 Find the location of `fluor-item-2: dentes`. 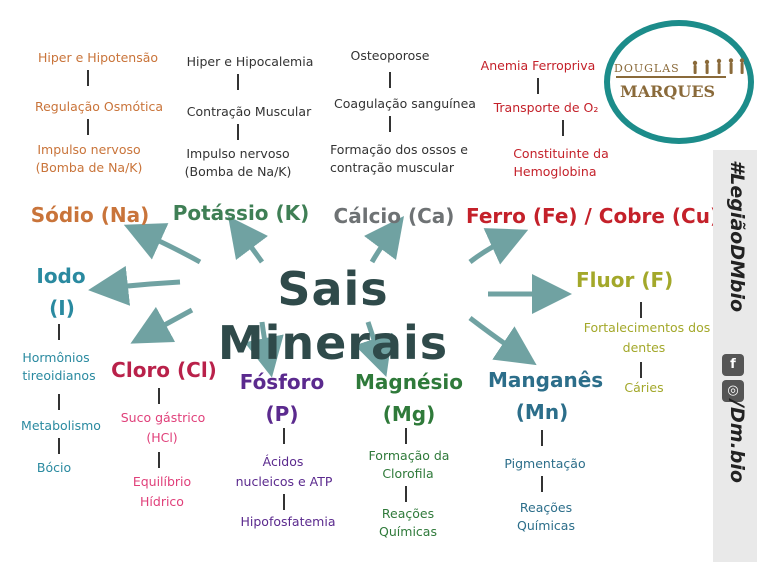

fluor-item-2: dentes is located at coordinates (644, 347).